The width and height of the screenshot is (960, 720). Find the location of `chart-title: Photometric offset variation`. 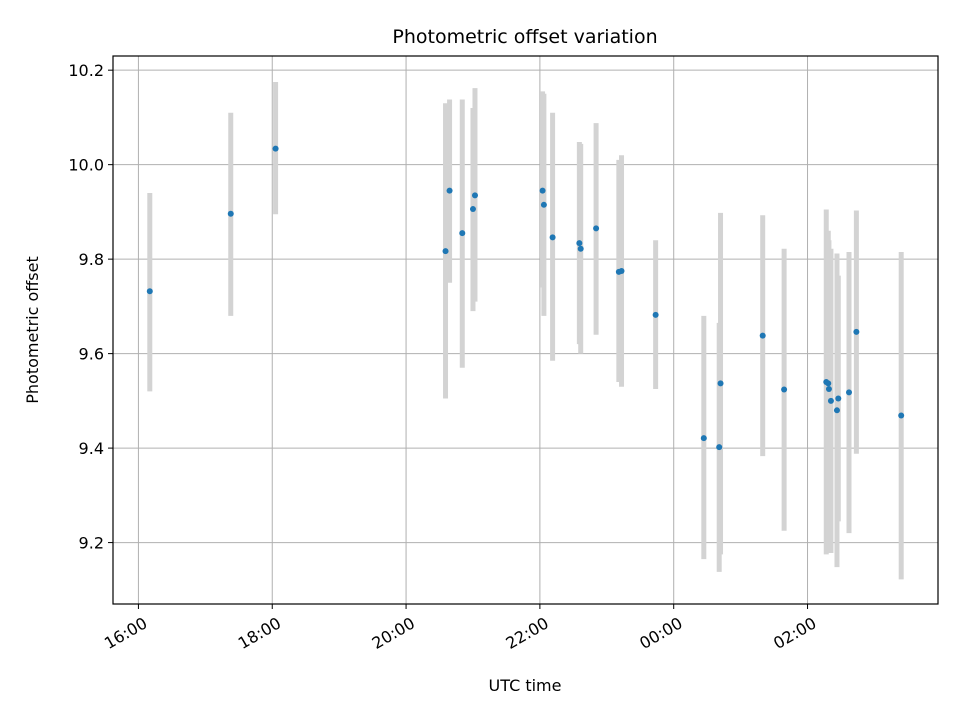

chart-title: Photometric offset variation is located at coordinates (524, 37).